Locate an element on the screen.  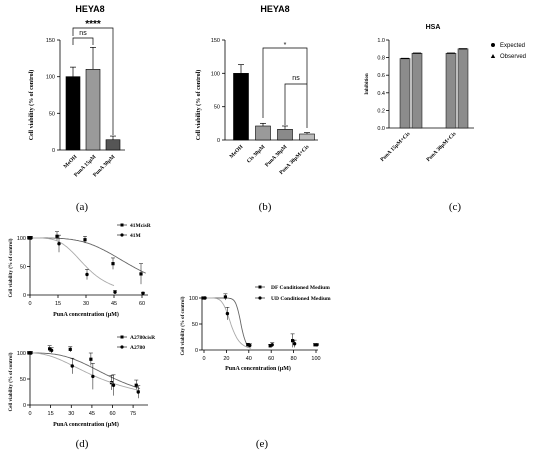
panel-b-ylabel: Cell viability (% of control) is located at coordinates (198, 105).